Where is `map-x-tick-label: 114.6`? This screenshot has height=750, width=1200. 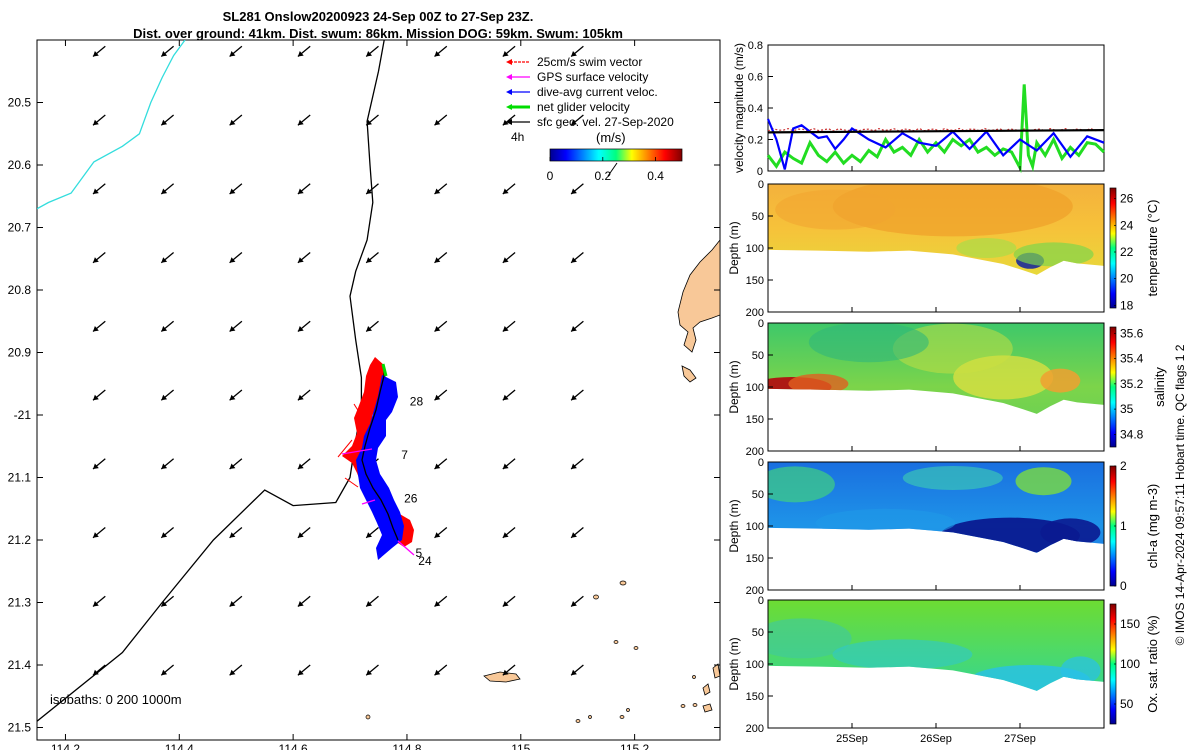
map-x-tick-label: 114.6 is located at coordinates (293, 746).